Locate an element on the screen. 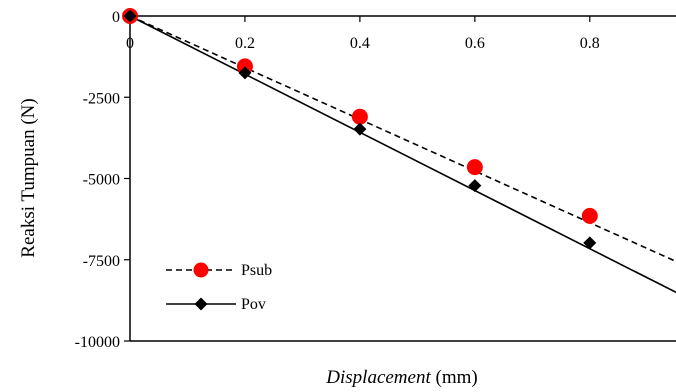 Image resolution: width=676 pixels, height=392 pixels. legend-marker-psub is located at coordinates (201, 270).